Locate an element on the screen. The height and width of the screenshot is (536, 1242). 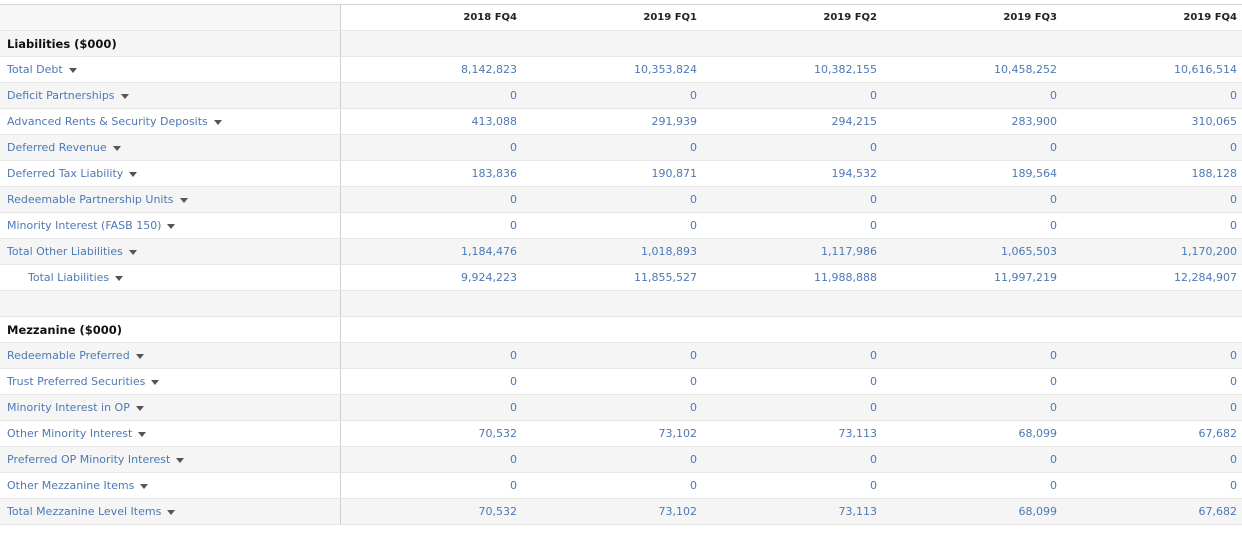
column-header-2019-fq3: 2019 FQ3 is located at coordinates (972, 18).